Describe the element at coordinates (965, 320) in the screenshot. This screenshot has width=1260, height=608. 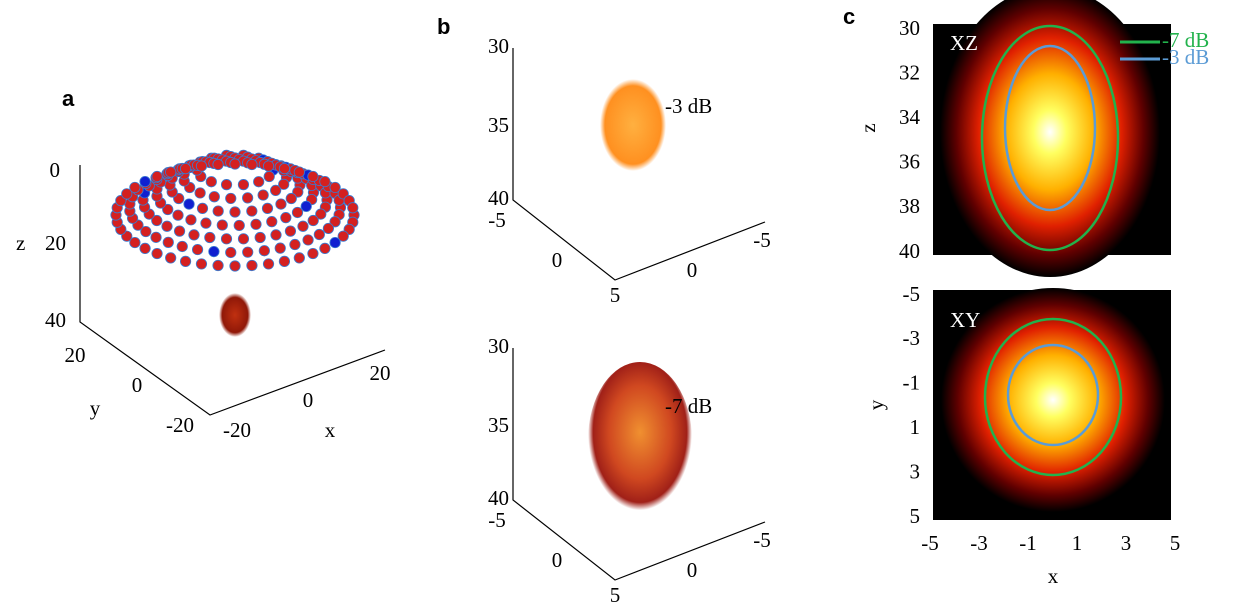
I see `plot-title: XY` at that location.